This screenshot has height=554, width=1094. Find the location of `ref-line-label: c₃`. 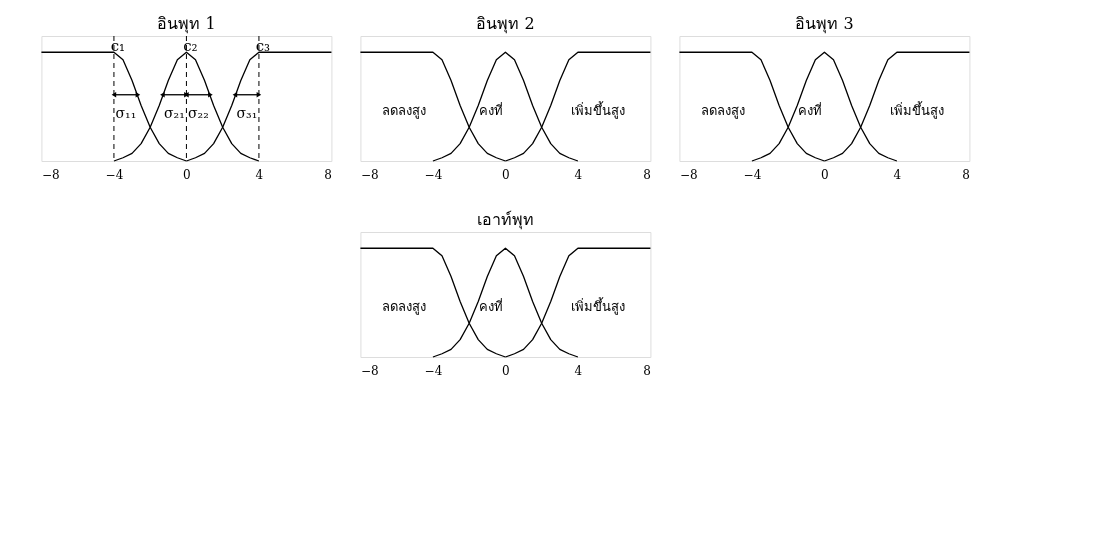

ref-line-label: c₃ is located at coordinates (263, 46).